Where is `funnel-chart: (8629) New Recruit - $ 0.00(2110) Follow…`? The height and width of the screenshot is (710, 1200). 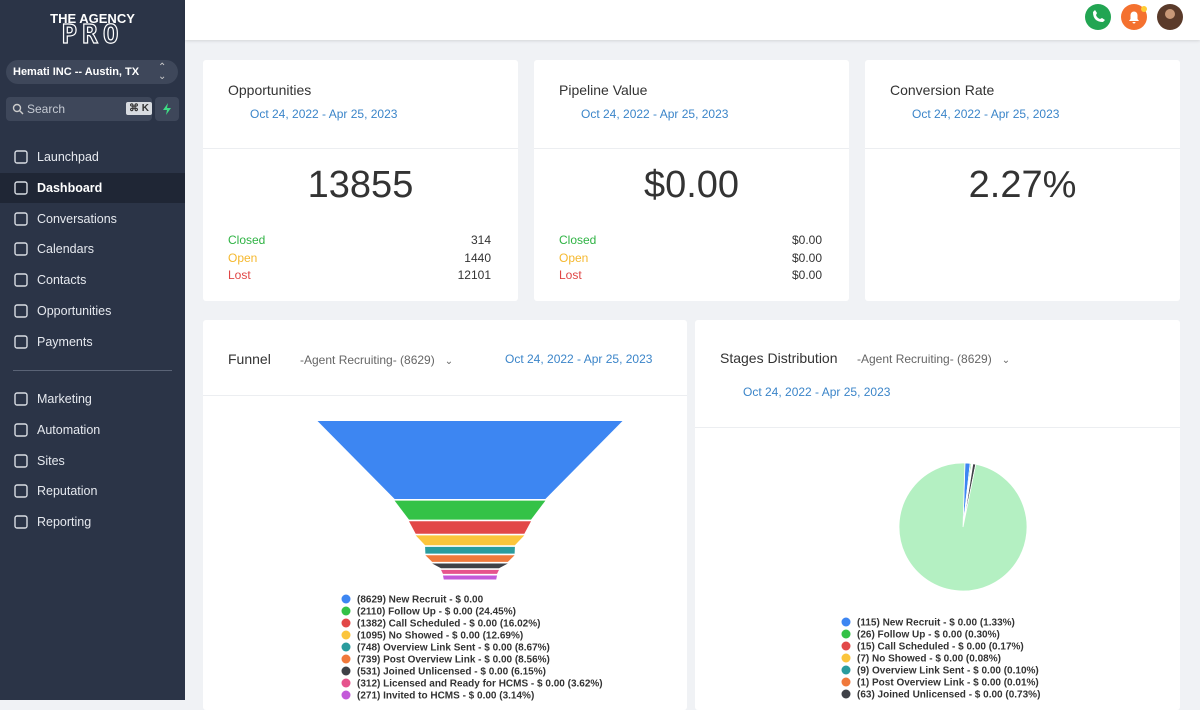 funnel-chart: (8629) New Recruit - $ 0.00(2110) Follow… is located at coordinates (470, 561).